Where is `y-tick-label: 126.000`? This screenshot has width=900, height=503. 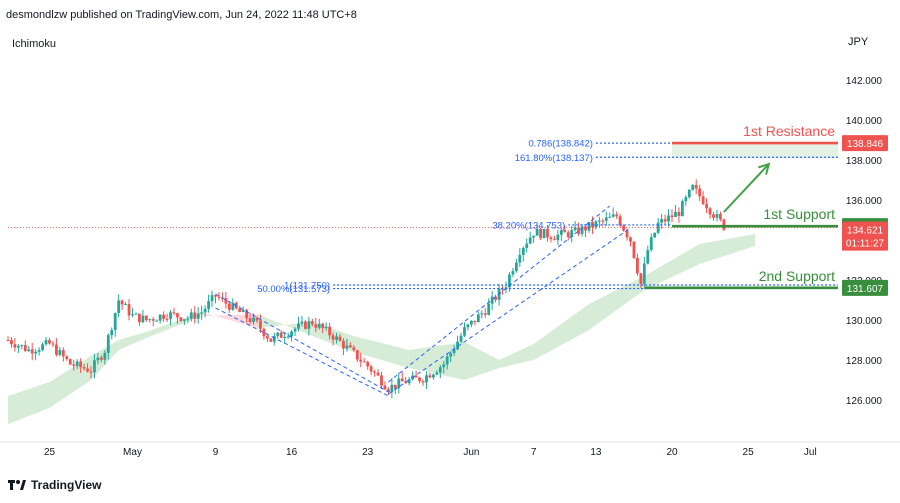 y-tick-label: 126.000 is located at coordinates (864, 401).